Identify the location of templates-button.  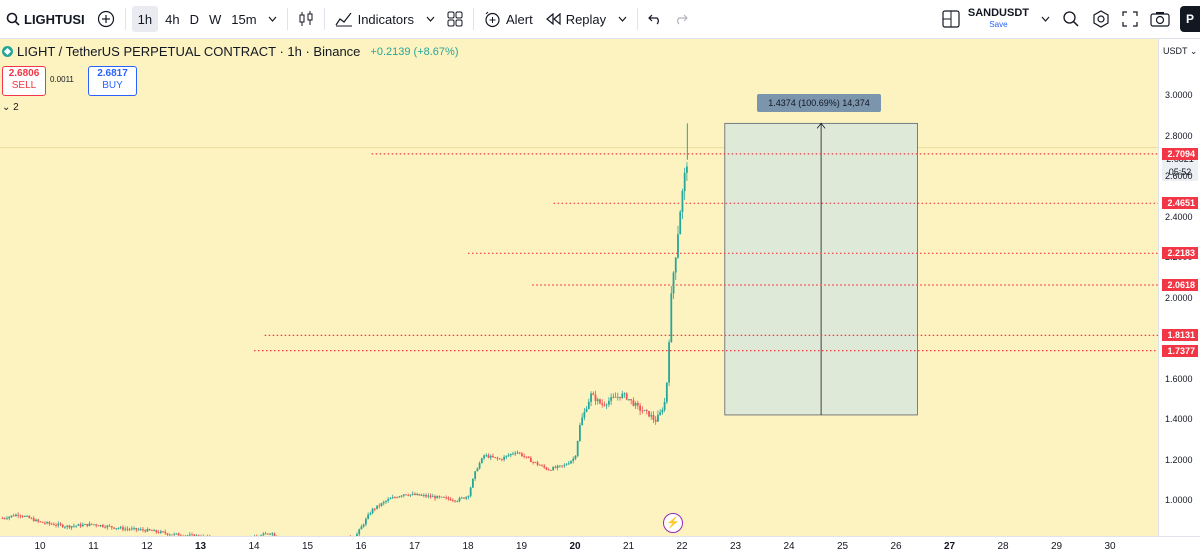
(455, 19).